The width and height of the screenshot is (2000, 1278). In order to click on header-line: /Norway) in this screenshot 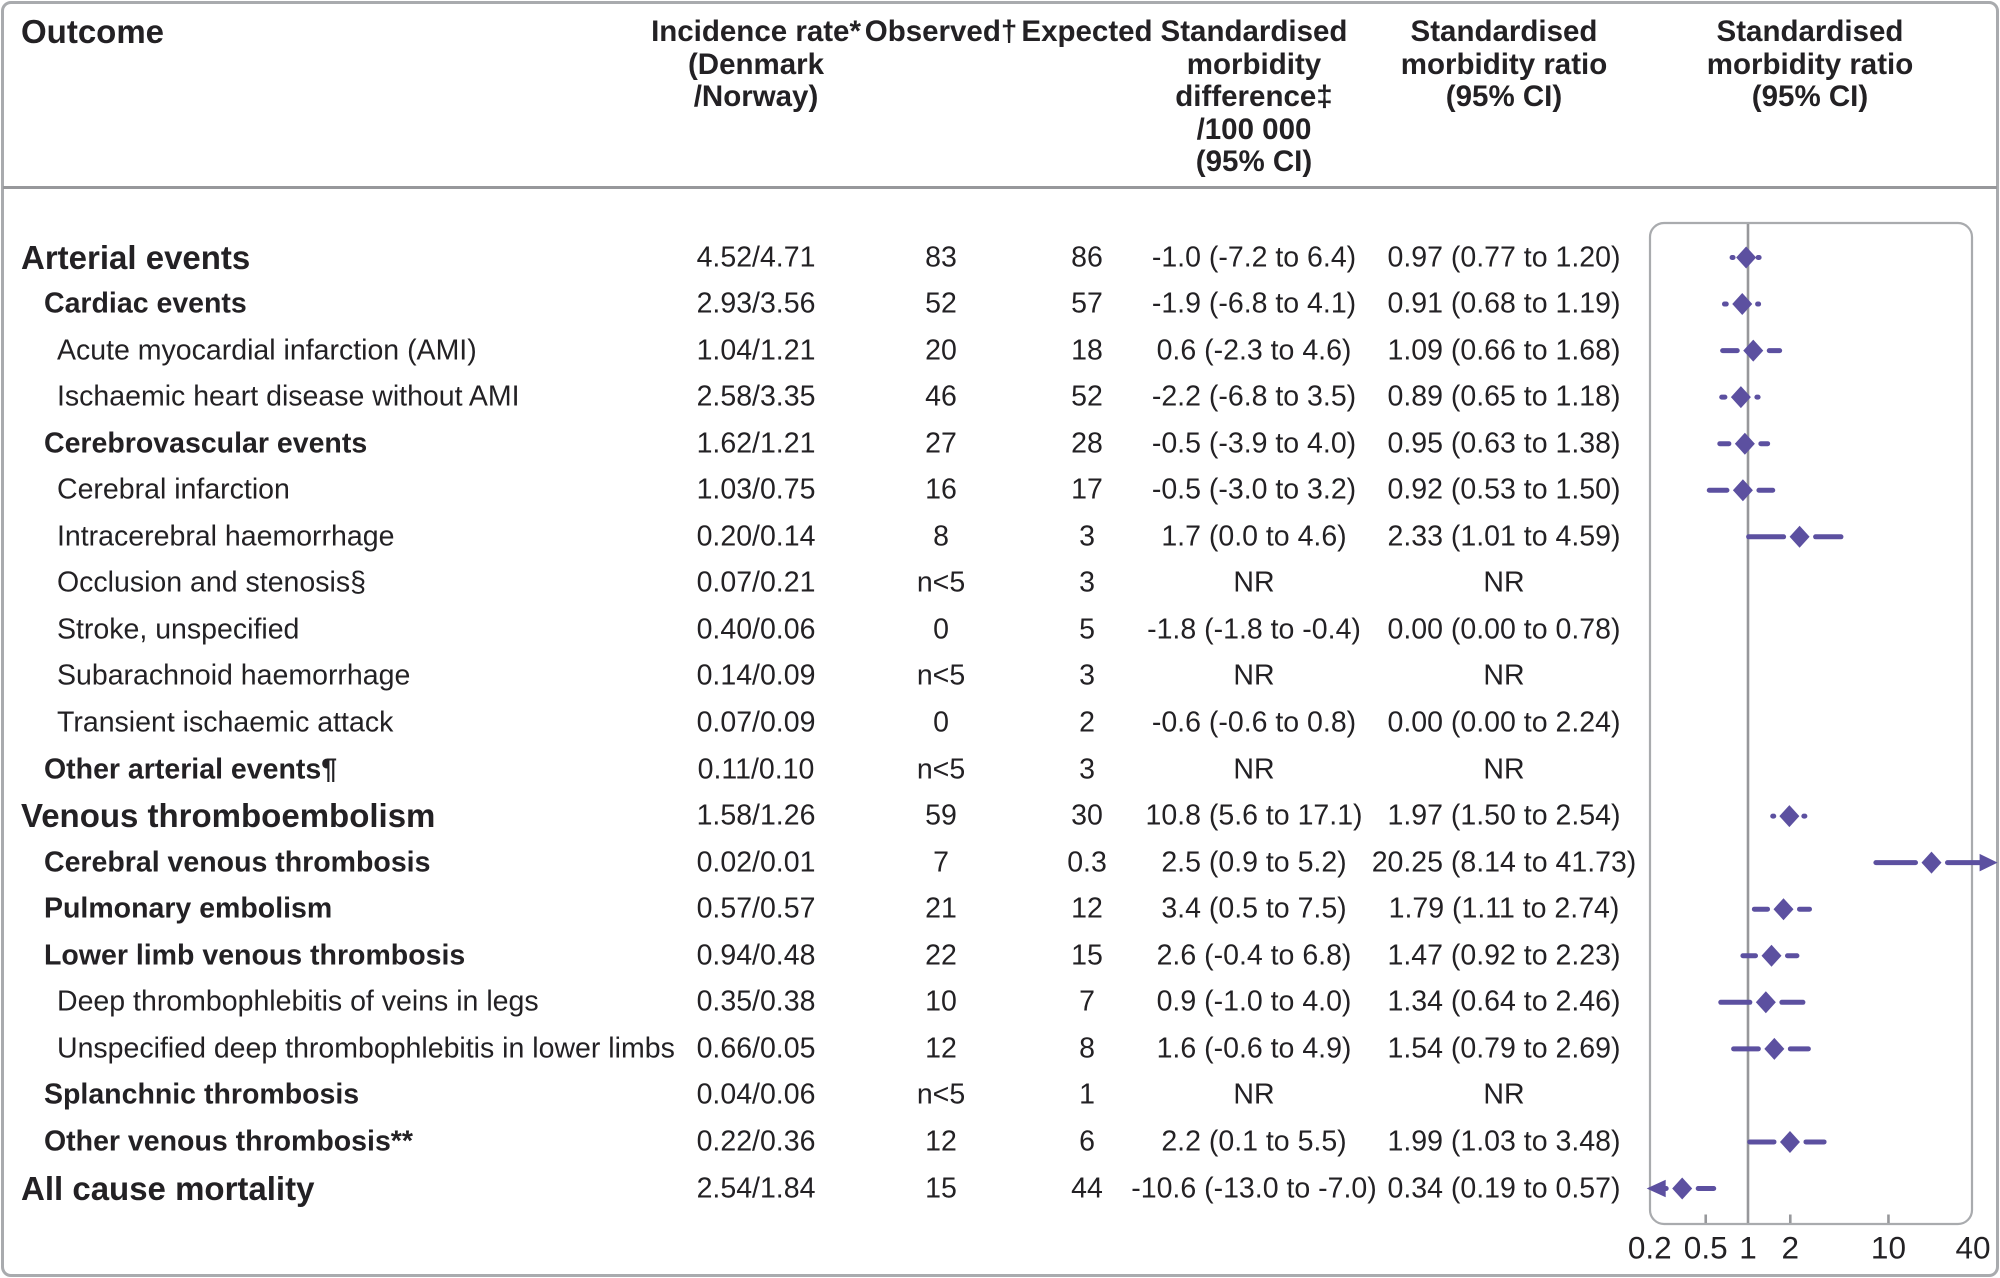, I will do `click(756, 96)`.